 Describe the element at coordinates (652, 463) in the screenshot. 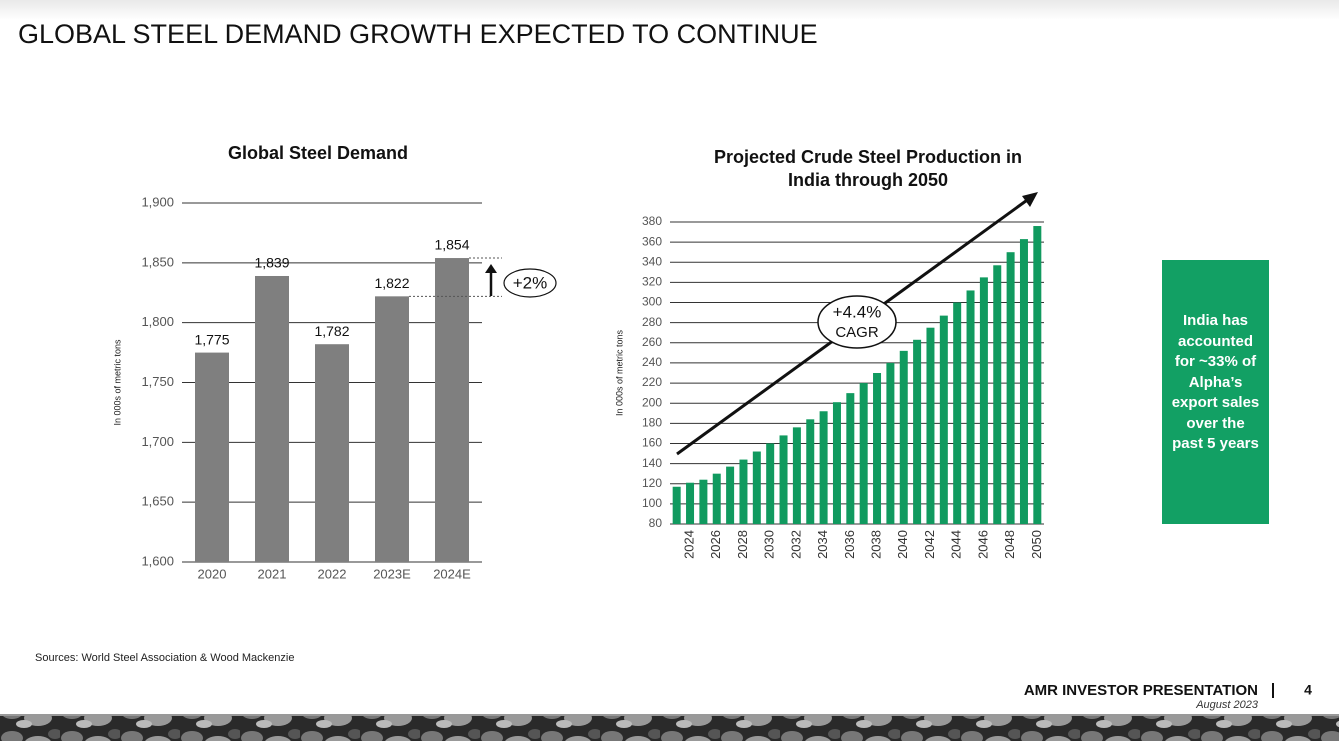

I see `y-tick-label: 140` at that location.